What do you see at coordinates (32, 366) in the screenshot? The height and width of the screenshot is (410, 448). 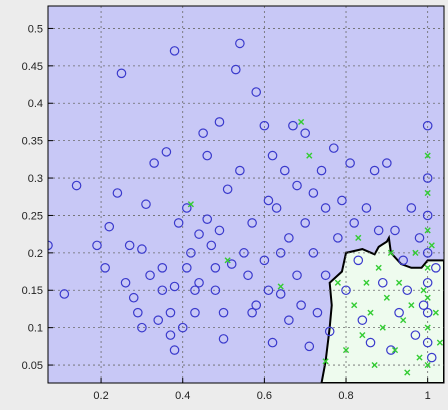 I see `y-tick-label: 0.05` at bounding box center [32, 366].